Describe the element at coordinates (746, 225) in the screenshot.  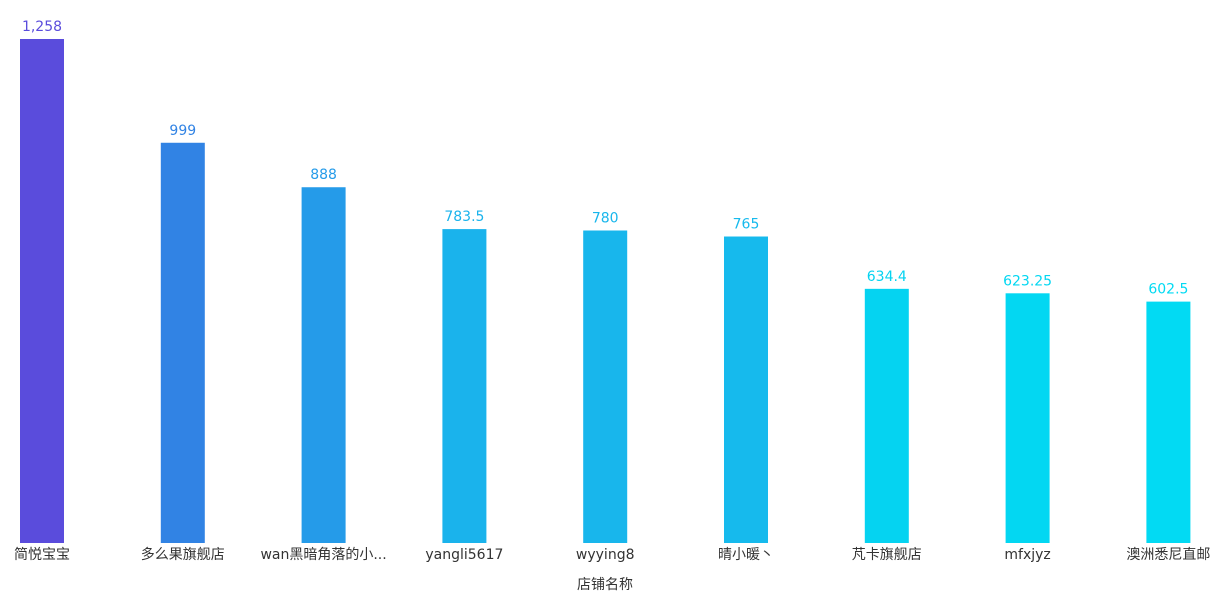
I see `value-label: 765` at that location.